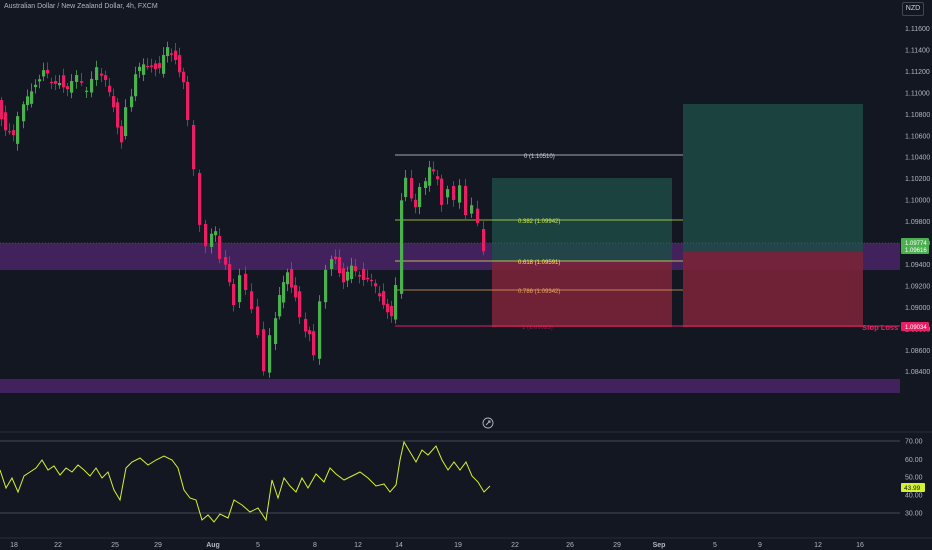  What do you see at coordinates (582, 294) in the screenshot?
I see `long-stop-zone` at bounding box center [582, 294].